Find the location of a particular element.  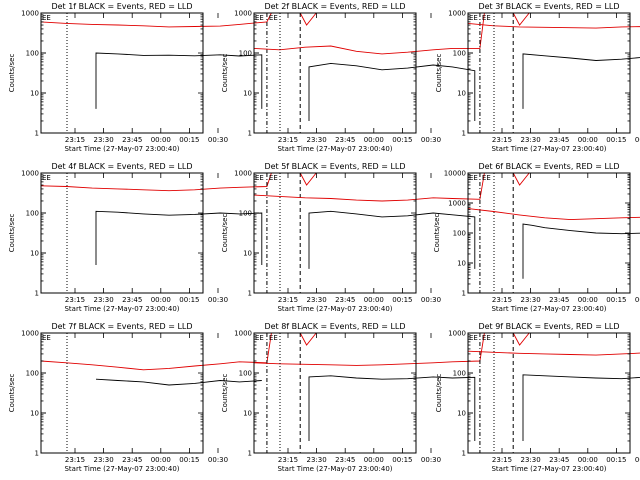

panel-title: Det 1f BLACK = Events, RED = LLD is located at coordinates (121, 6).